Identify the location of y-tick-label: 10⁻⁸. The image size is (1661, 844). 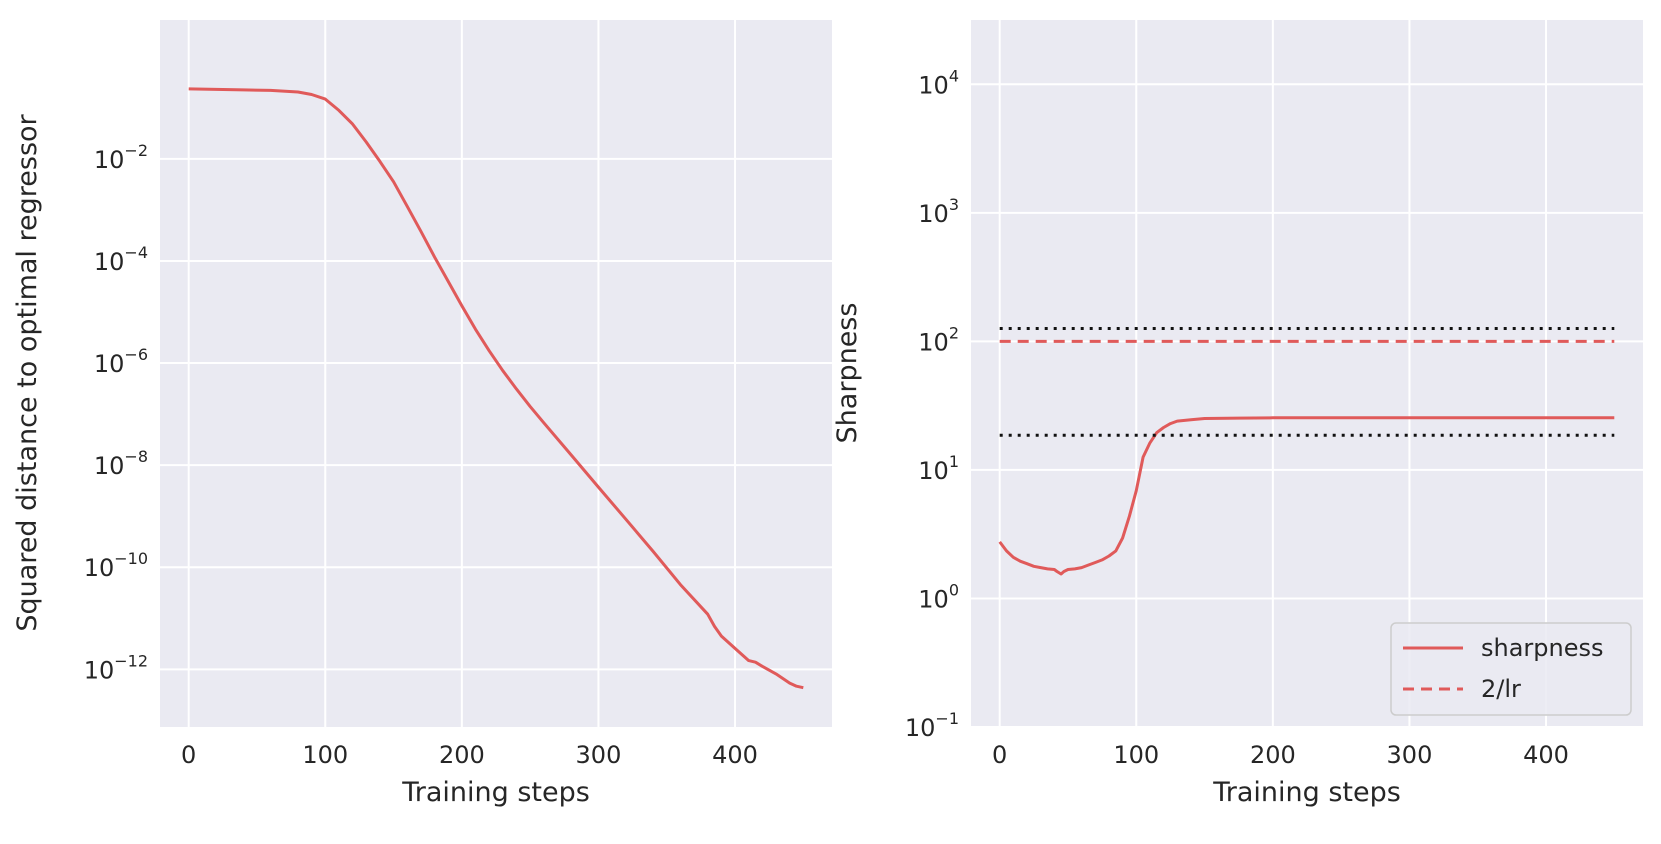
(121, 463).